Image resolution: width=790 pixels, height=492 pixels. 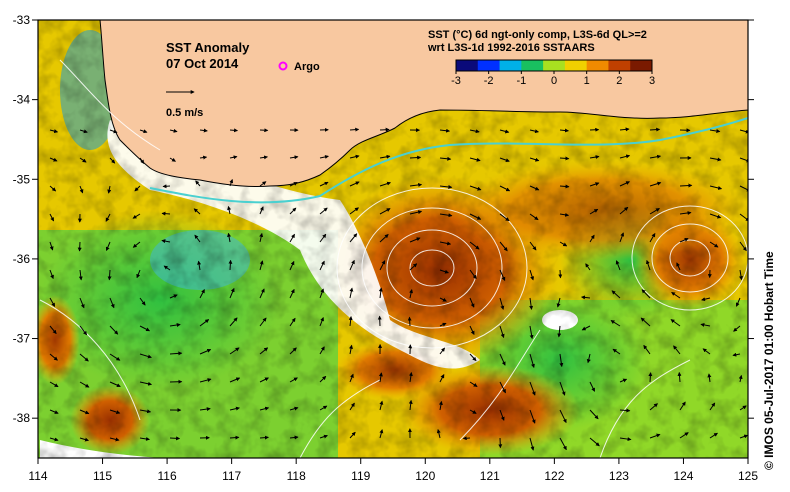 I want to click on map-title: SST Anomaly, so click(x=208, y=47).